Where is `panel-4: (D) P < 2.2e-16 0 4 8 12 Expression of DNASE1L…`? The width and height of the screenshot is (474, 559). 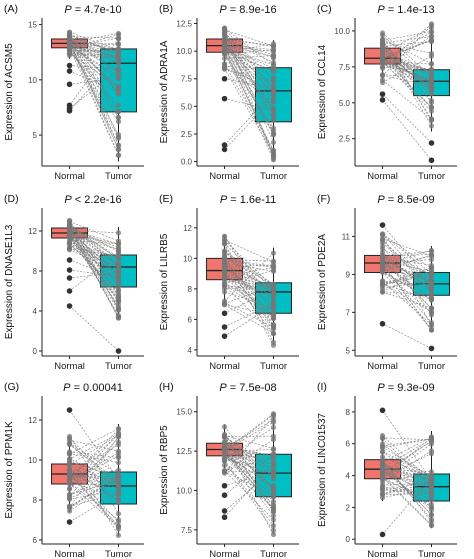
panel-4: (D) P < 2.2e-16 0 4 8 12 Expression of DNASE1L… is located at coordinates (74, 282).